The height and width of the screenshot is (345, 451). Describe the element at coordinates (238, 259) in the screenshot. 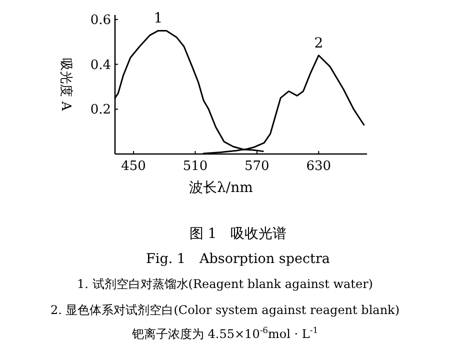

I see `text: Fig. 1 Absorption spectra` at that location.